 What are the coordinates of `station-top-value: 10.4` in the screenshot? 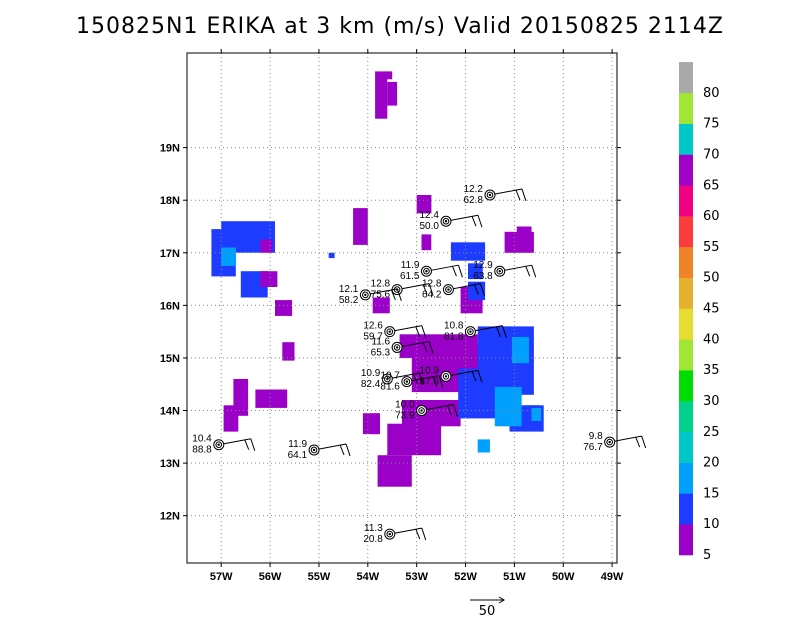 It's located at (202, 439).